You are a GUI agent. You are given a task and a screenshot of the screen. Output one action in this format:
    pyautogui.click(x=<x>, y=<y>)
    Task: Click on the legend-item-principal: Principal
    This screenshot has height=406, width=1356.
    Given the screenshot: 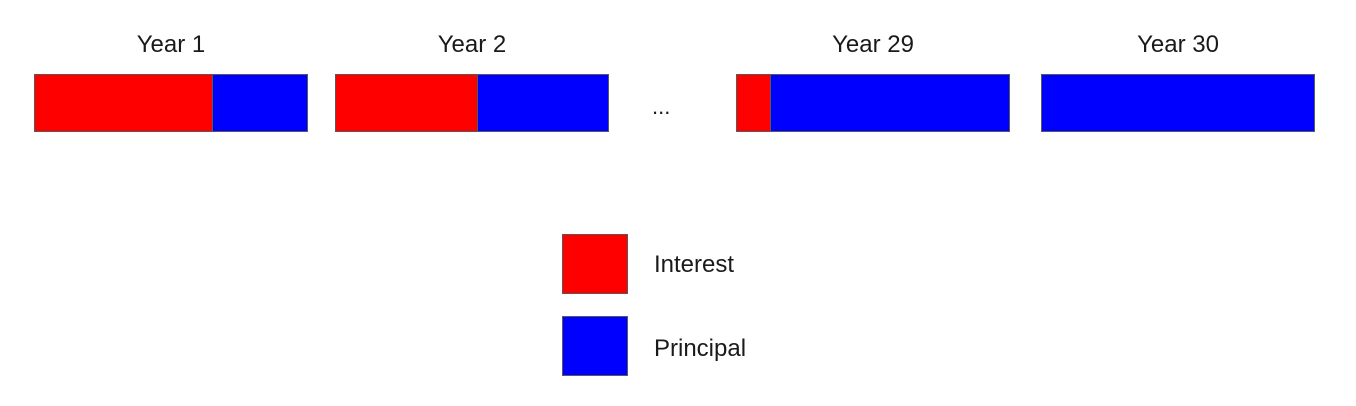 What is the action you would take?
    pyautogui.click(x=682, y=346)
    